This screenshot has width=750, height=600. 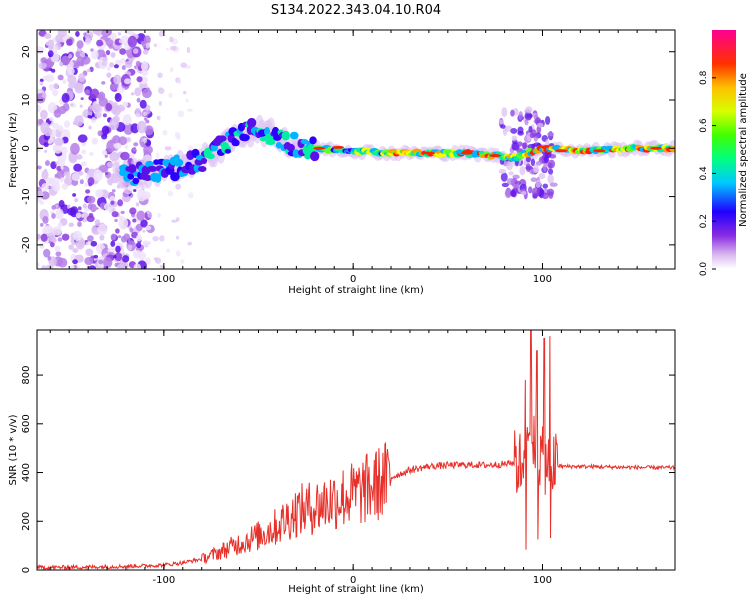 I want to click on snr-ytick-label: 0, so click(x=26, y=570).